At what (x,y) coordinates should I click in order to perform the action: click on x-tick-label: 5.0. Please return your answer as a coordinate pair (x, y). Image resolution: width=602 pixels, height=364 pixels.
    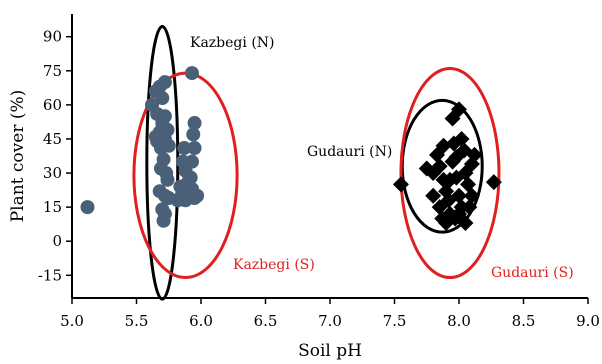
    Looking at the image, I should click on (72, 321).